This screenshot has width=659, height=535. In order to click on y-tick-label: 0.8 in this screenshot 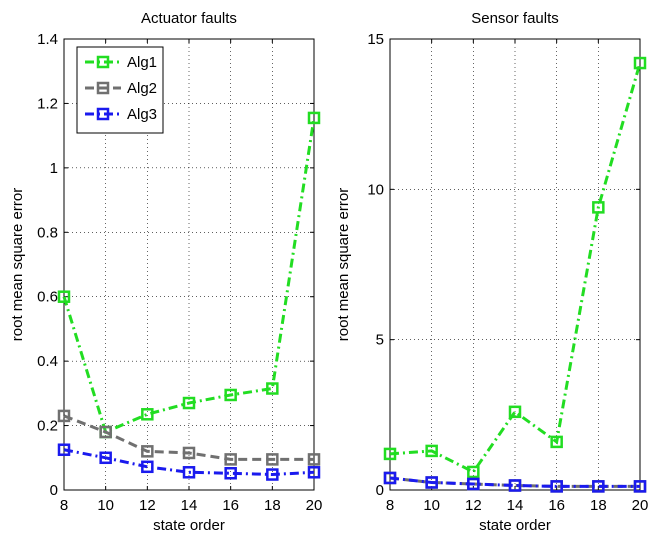, I will do `click(47, 232)`.